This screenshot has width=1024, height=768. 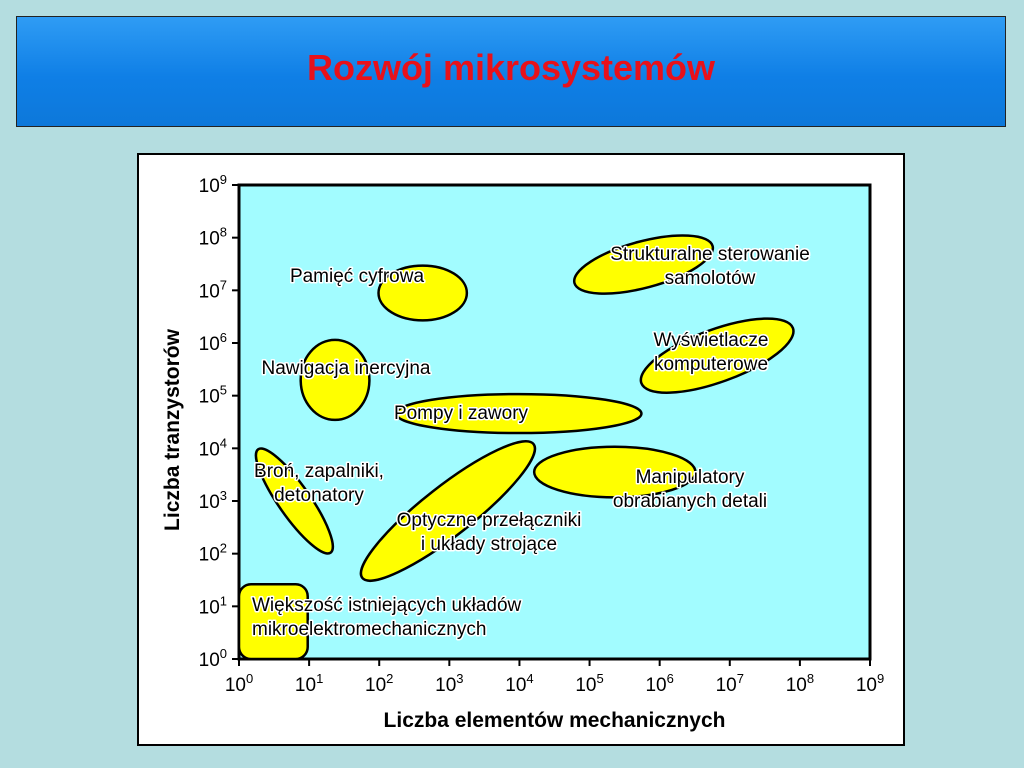 What do you see at coordinates (511, 67) in the screenshot?
I see `slide-title: Rozwój mikrosystemów` at bounding box center [511, 67].